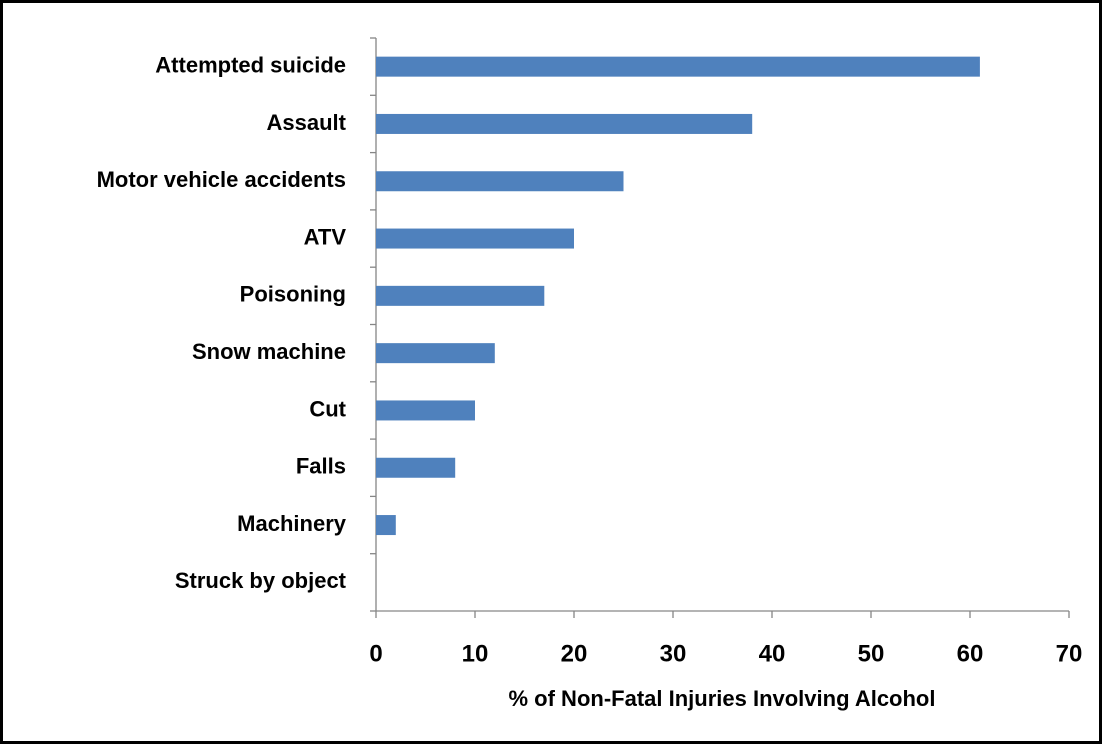 The height and width of the screenshot is (746, 1104). What do you see at coordinates (321, 466) in the screenshot?
I see `y-tick-label: Falls` at bounding box center [321, 466].